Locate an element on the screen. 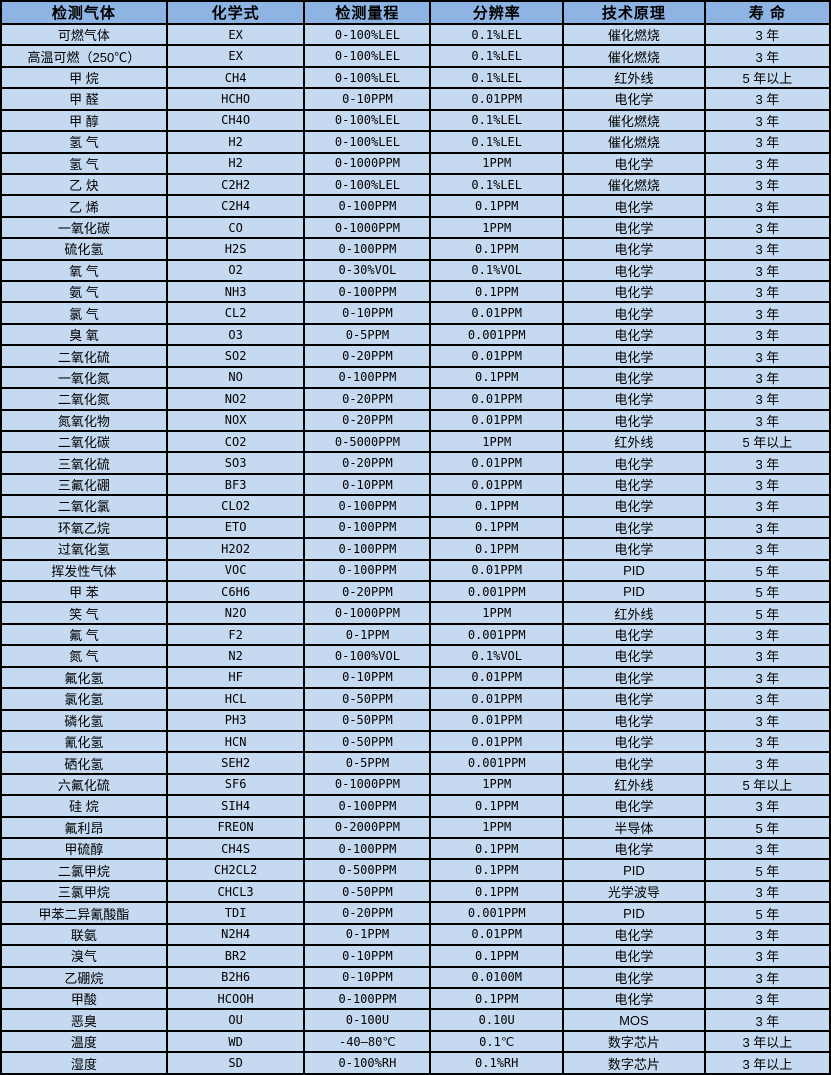  cell-gas-name: 硒化氢 is located at coordinates (84, 763).